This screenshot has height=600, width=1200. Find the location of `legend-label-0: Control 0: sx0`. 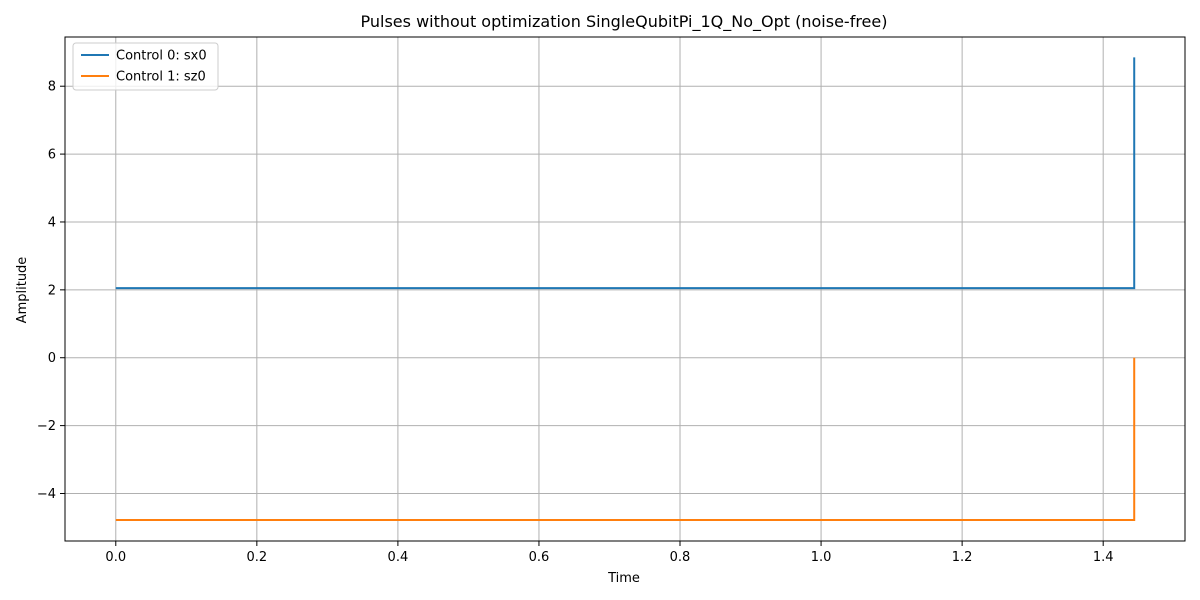

legend-label-0: Control 0: sx0 is located at coordinates (161, 56).